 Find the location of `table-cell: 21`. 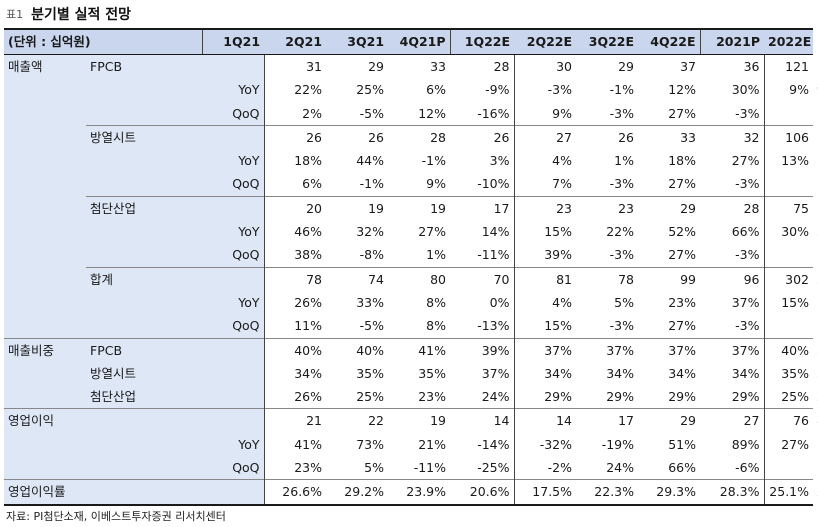

table-cell: 21 is located at coordinates (295, 420).